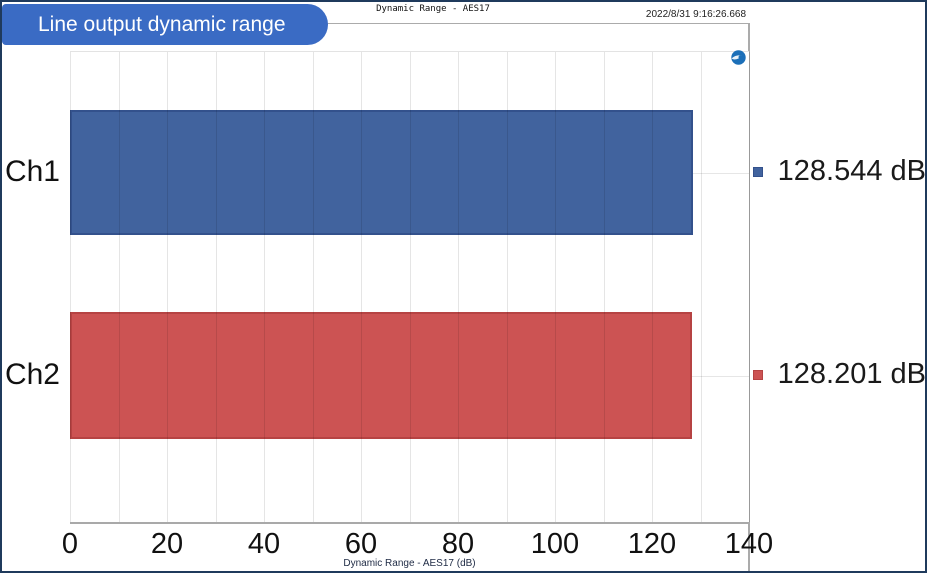 The width and height of the screenshot is (927, 573). Describe the element at coordinates (433, 9) in the screenshot. I see `chart-title: Dynamic Range - AES17` at that location.